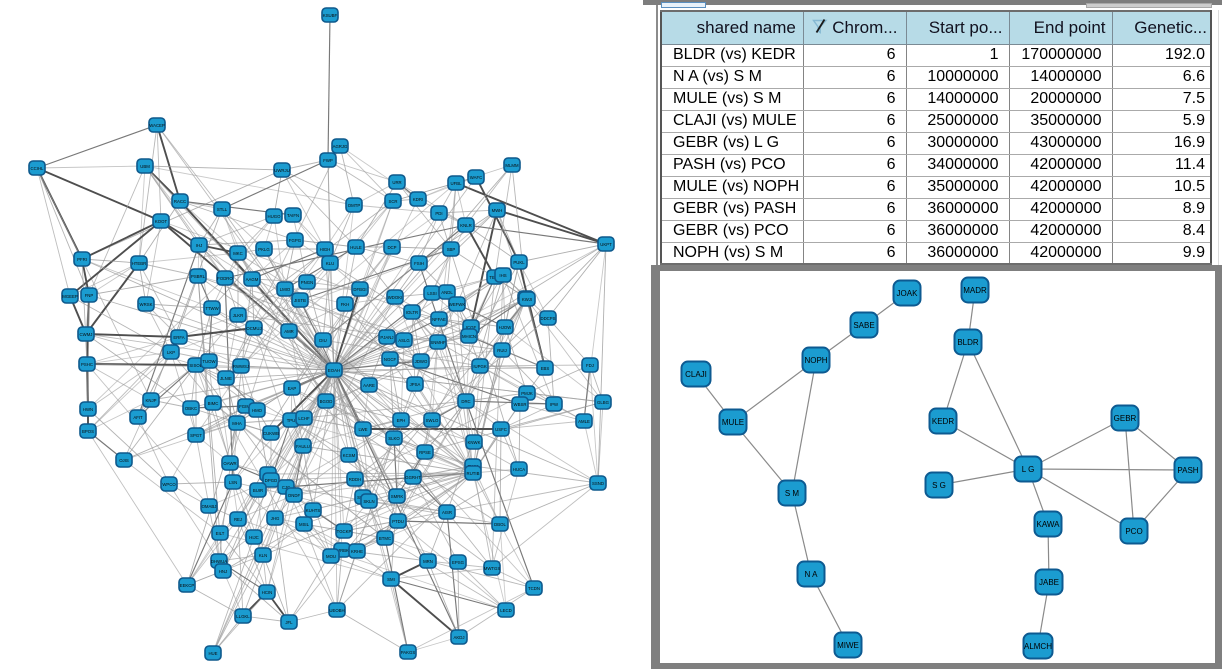 The width and height of the screenshot is (1222, 669). What do you see at coordinates (291, 420) in the screenshot?
I see `svg-text: TPU` at bounding box center [291, 420].